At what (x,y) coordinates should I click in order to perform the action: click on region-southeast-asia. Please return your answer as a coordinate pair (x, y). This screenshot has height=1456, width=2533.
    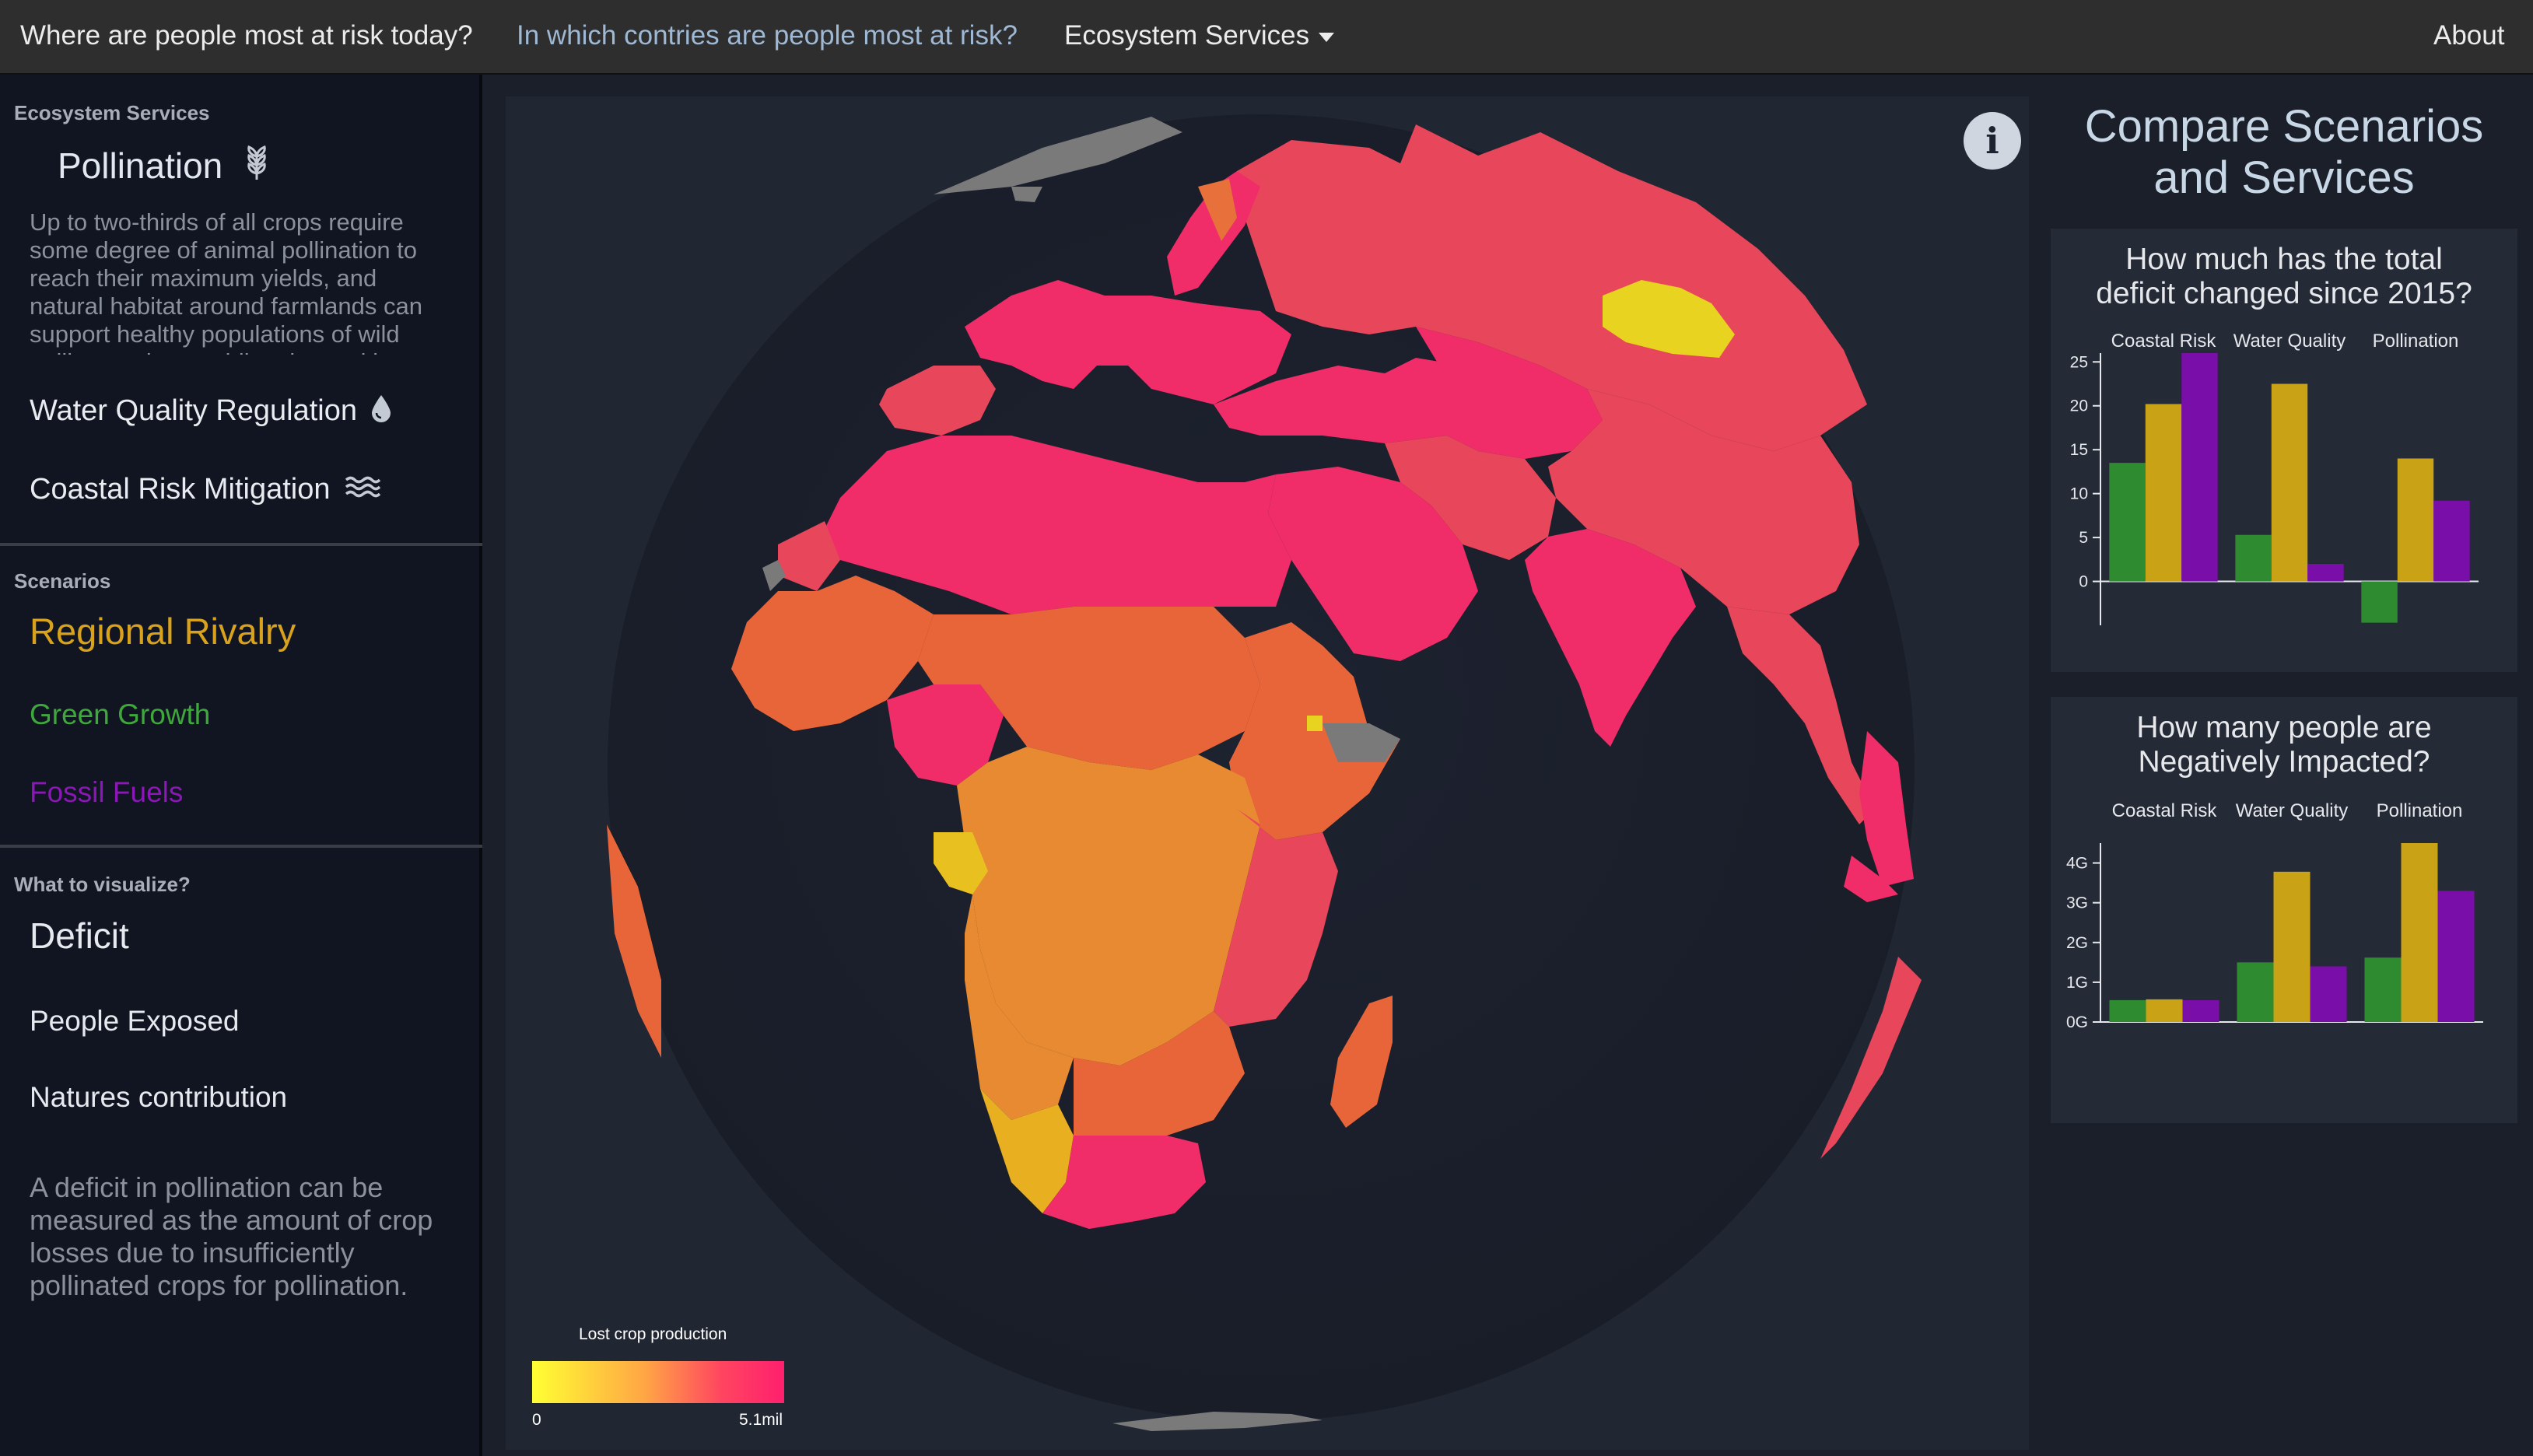
    Looking at the image, I should click on (1801, 715).